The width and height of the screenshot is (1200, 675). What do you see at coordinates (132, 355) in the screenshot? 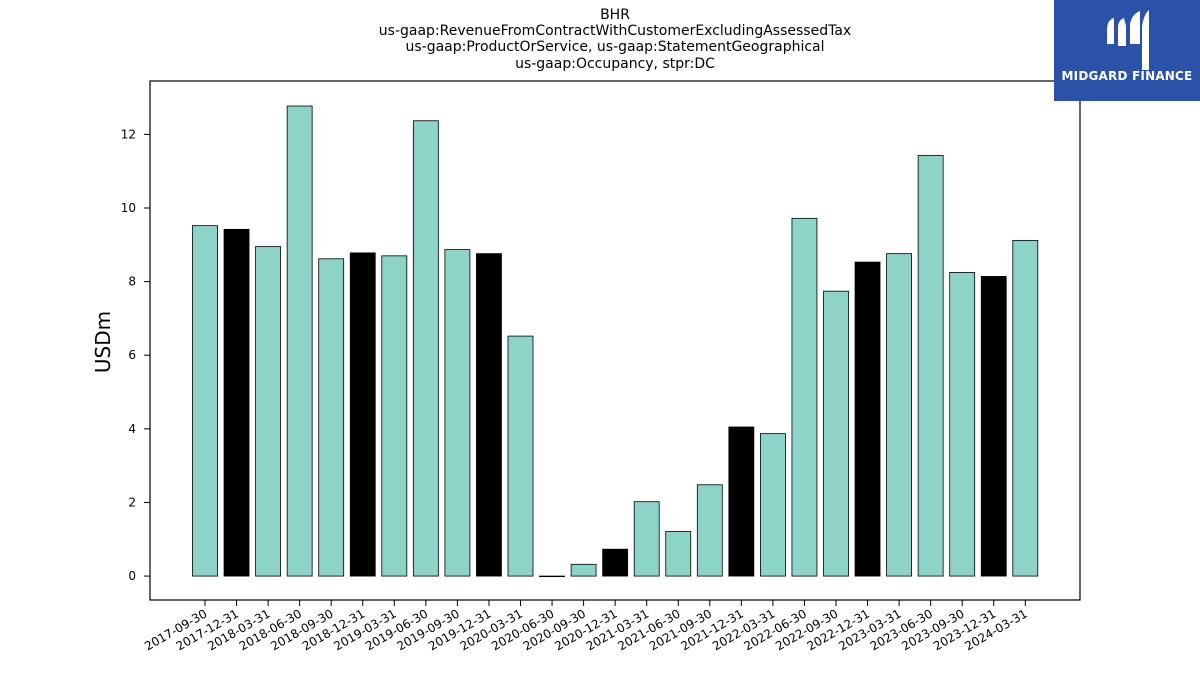
I see `y-tick-label: 6` at bounding box center [132, 355].